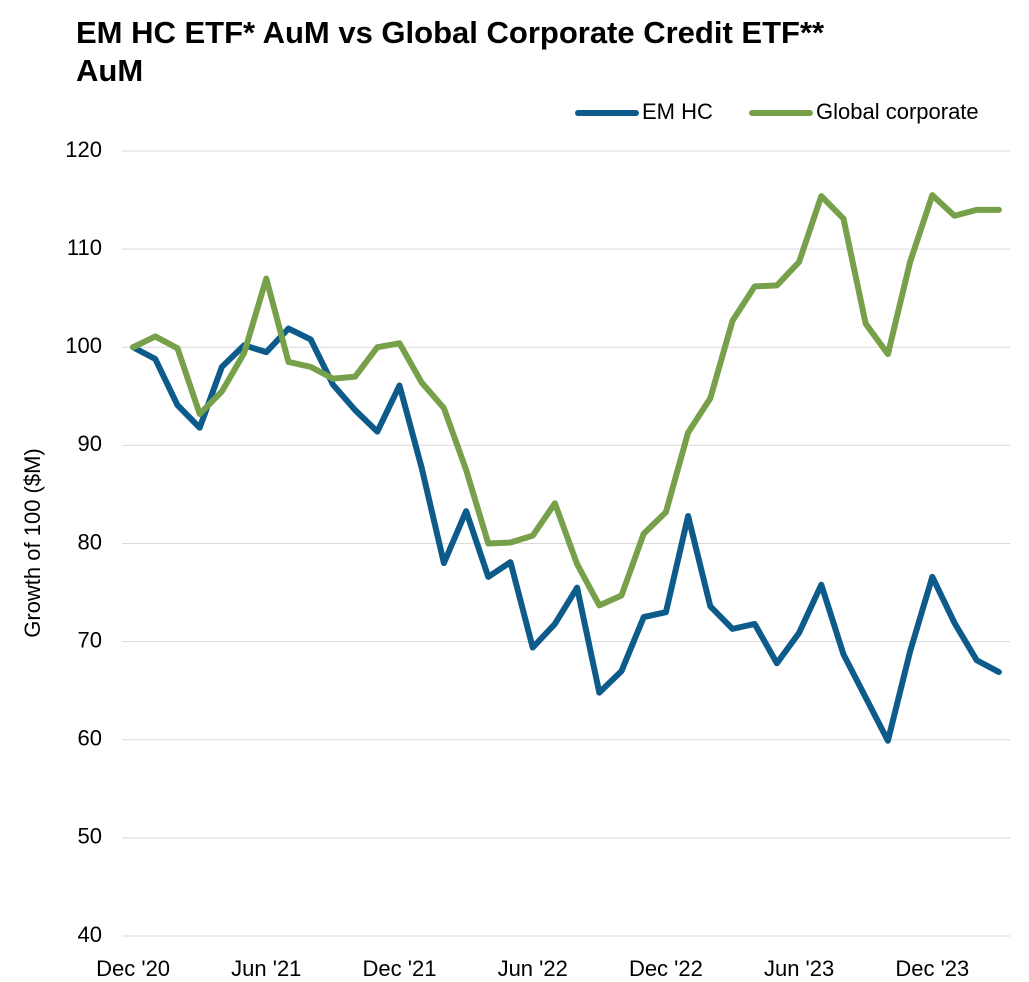 The image size is (1029, 982). What do you see at coordinates (90, 836) in the screenshot?
I see `y-tick-label: 50` at bounding box center [90, 836].